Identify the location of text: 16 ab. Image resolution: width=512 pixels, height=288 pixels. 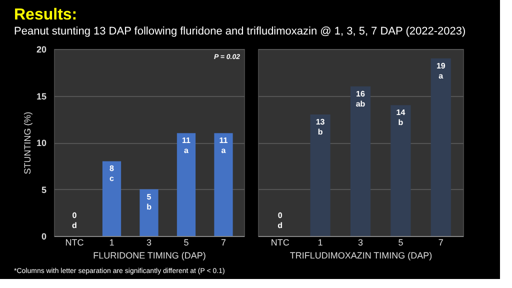
(361, 98).